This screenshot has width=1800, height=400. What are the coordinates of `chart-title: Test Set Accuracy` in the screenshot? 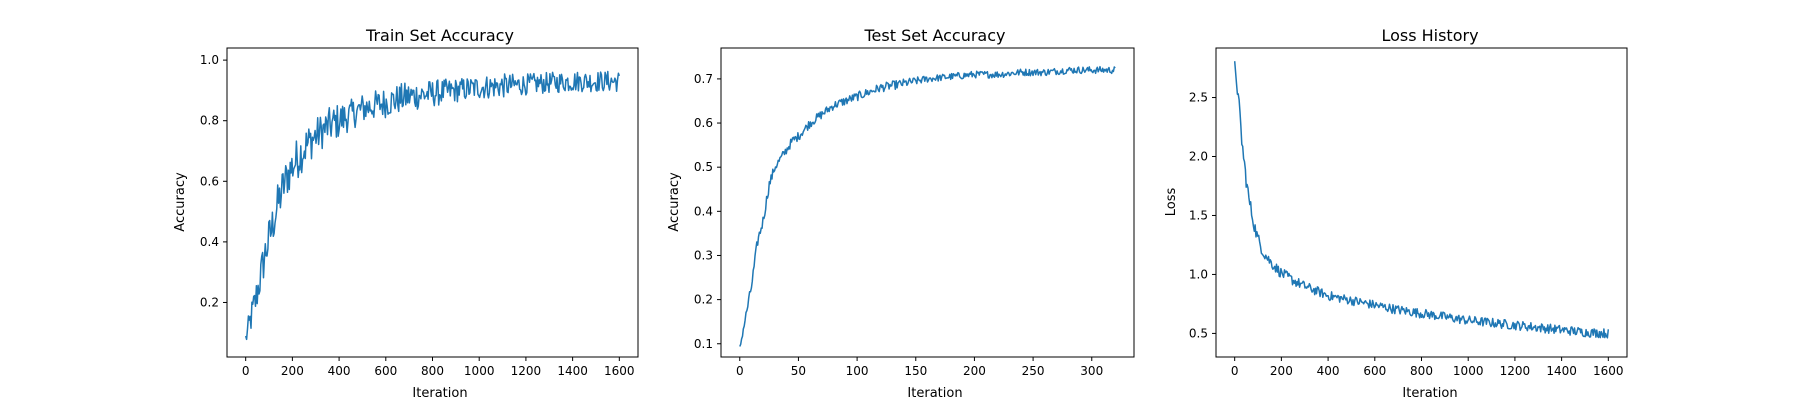 It's located at (935, 35).